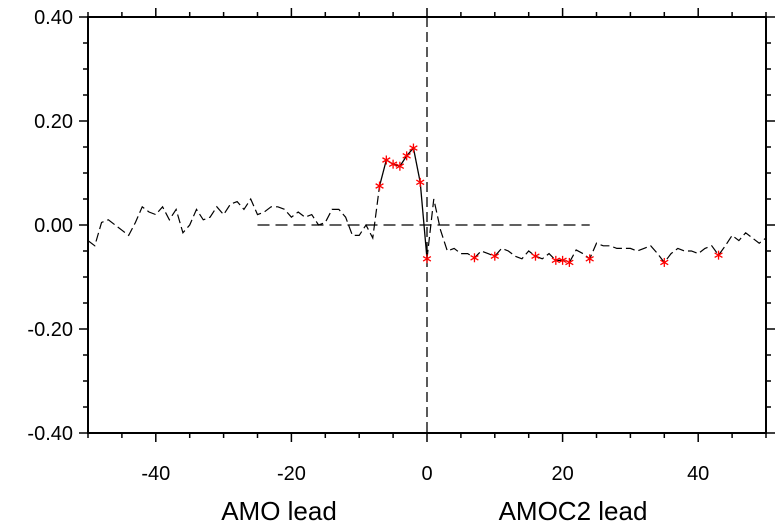  What do you see at coordinates (291, 474) in the screenshot?
I see `x-tick-label: -20` at bounding box center [291, 474].